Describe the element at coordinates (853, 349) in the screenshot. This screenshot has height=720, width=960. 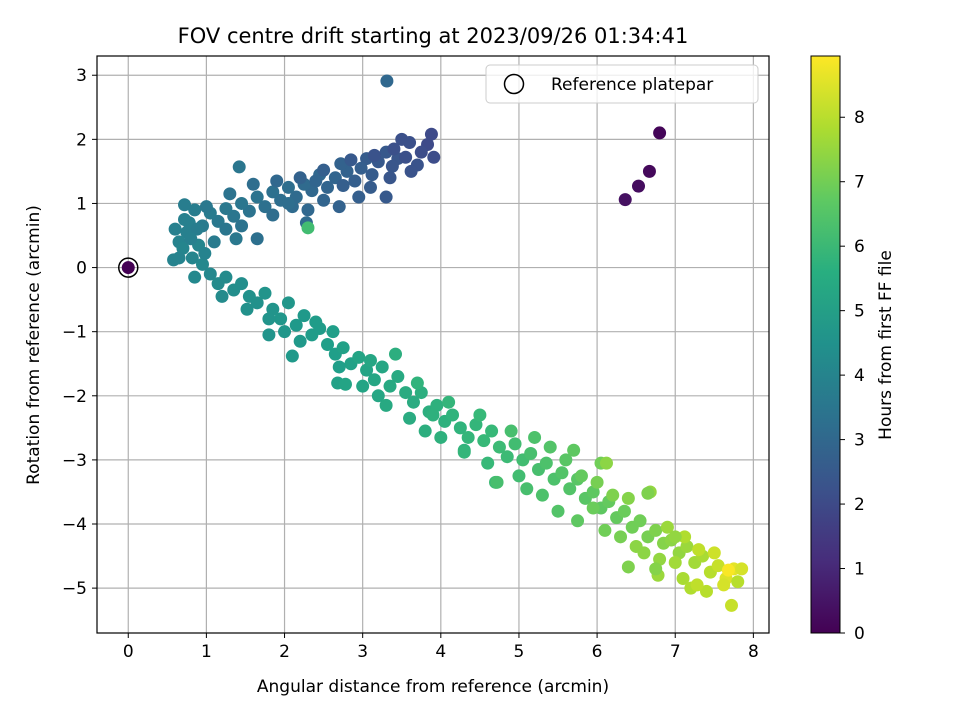
I see `colorbar: 0 1 2 3 4 5 6 7 8 Hours from first FF file` at that location.